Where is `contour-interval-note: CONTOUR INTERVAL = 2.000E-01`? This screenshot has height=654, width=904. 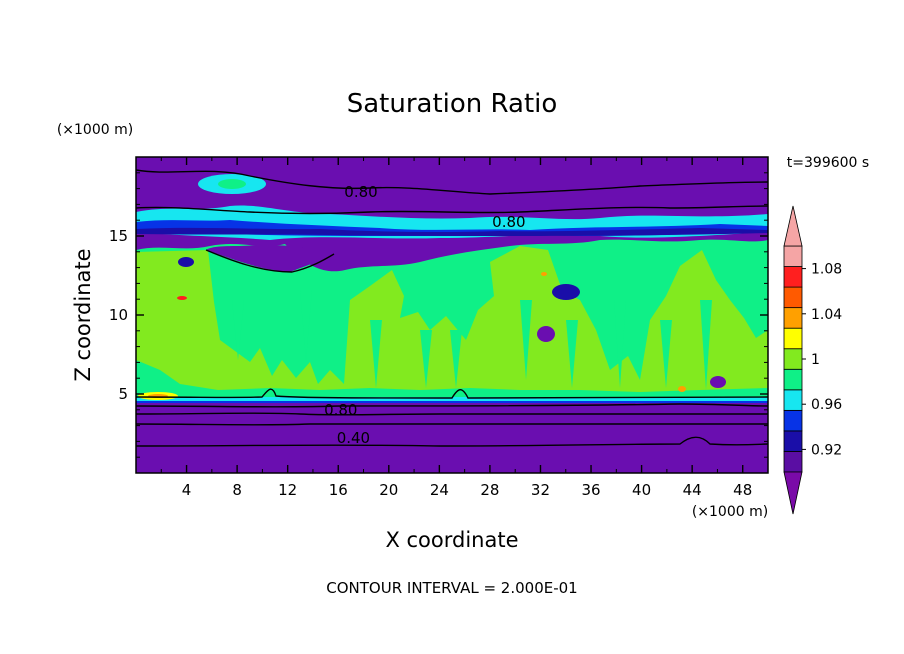 contour-interval-note: CONTOUR INTERVAL = 2.000E-01 is located at coordinates (451, 588).